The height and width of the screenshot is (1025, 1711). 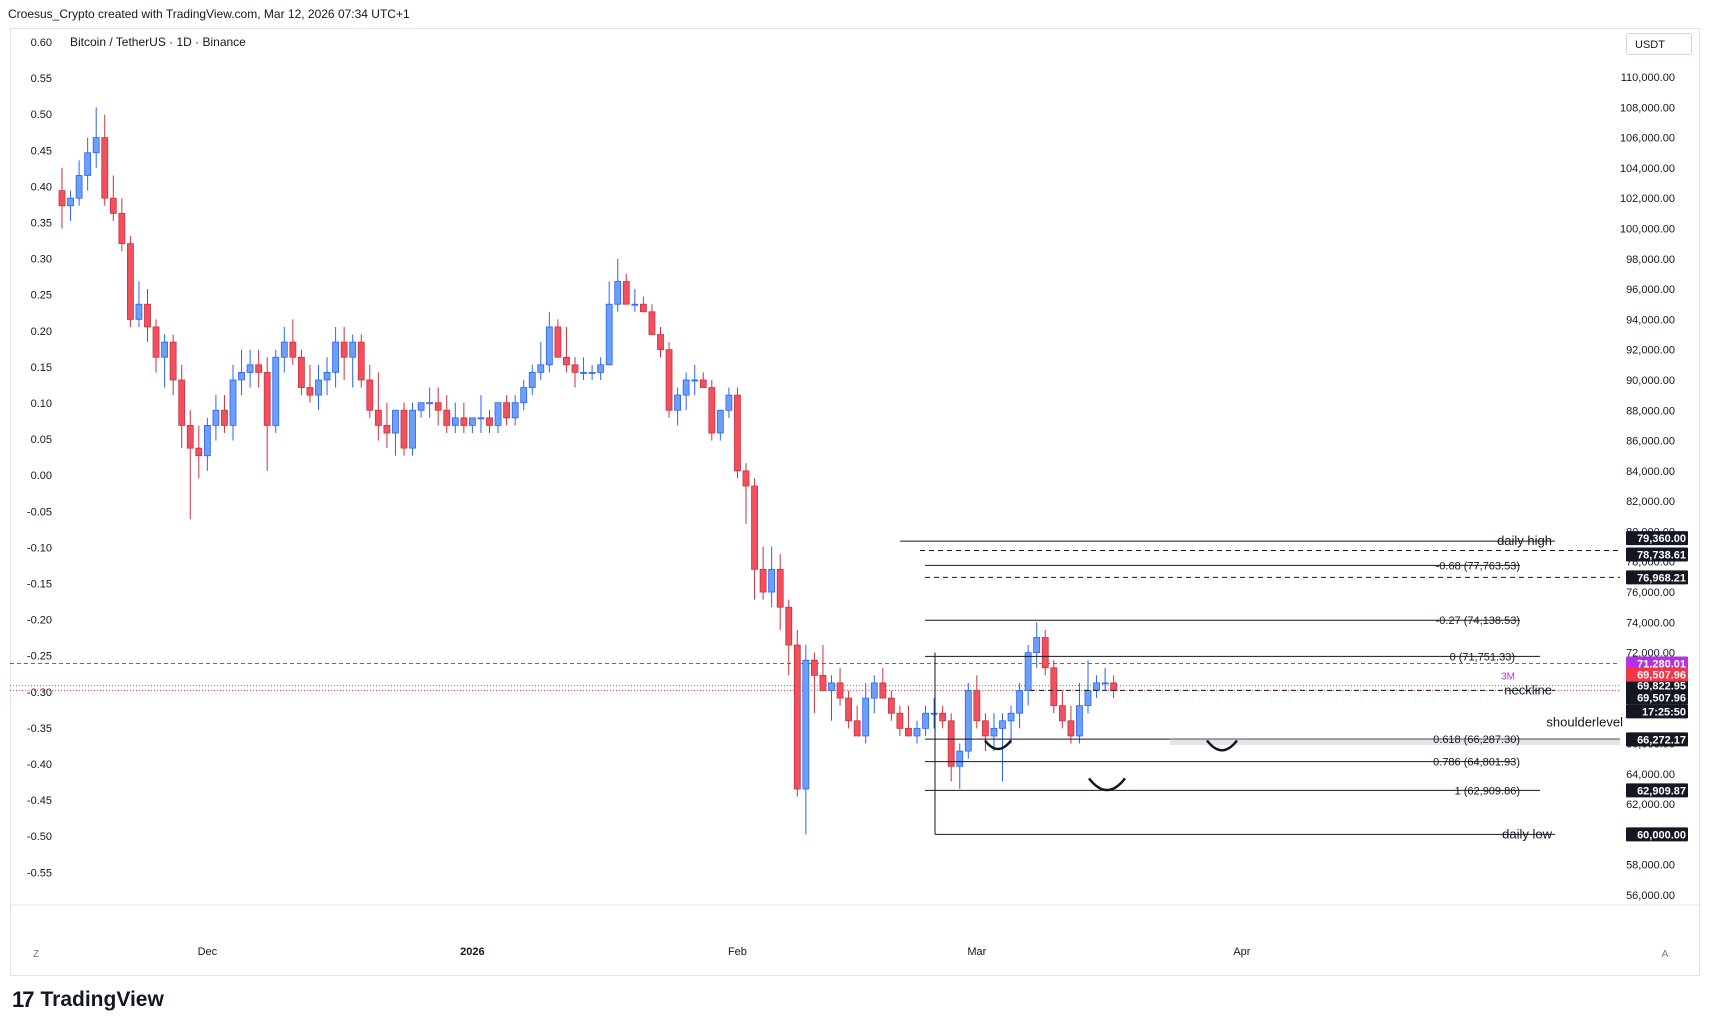 I want to click on left-tick-label: 0.00, so click(x=41, y=476).